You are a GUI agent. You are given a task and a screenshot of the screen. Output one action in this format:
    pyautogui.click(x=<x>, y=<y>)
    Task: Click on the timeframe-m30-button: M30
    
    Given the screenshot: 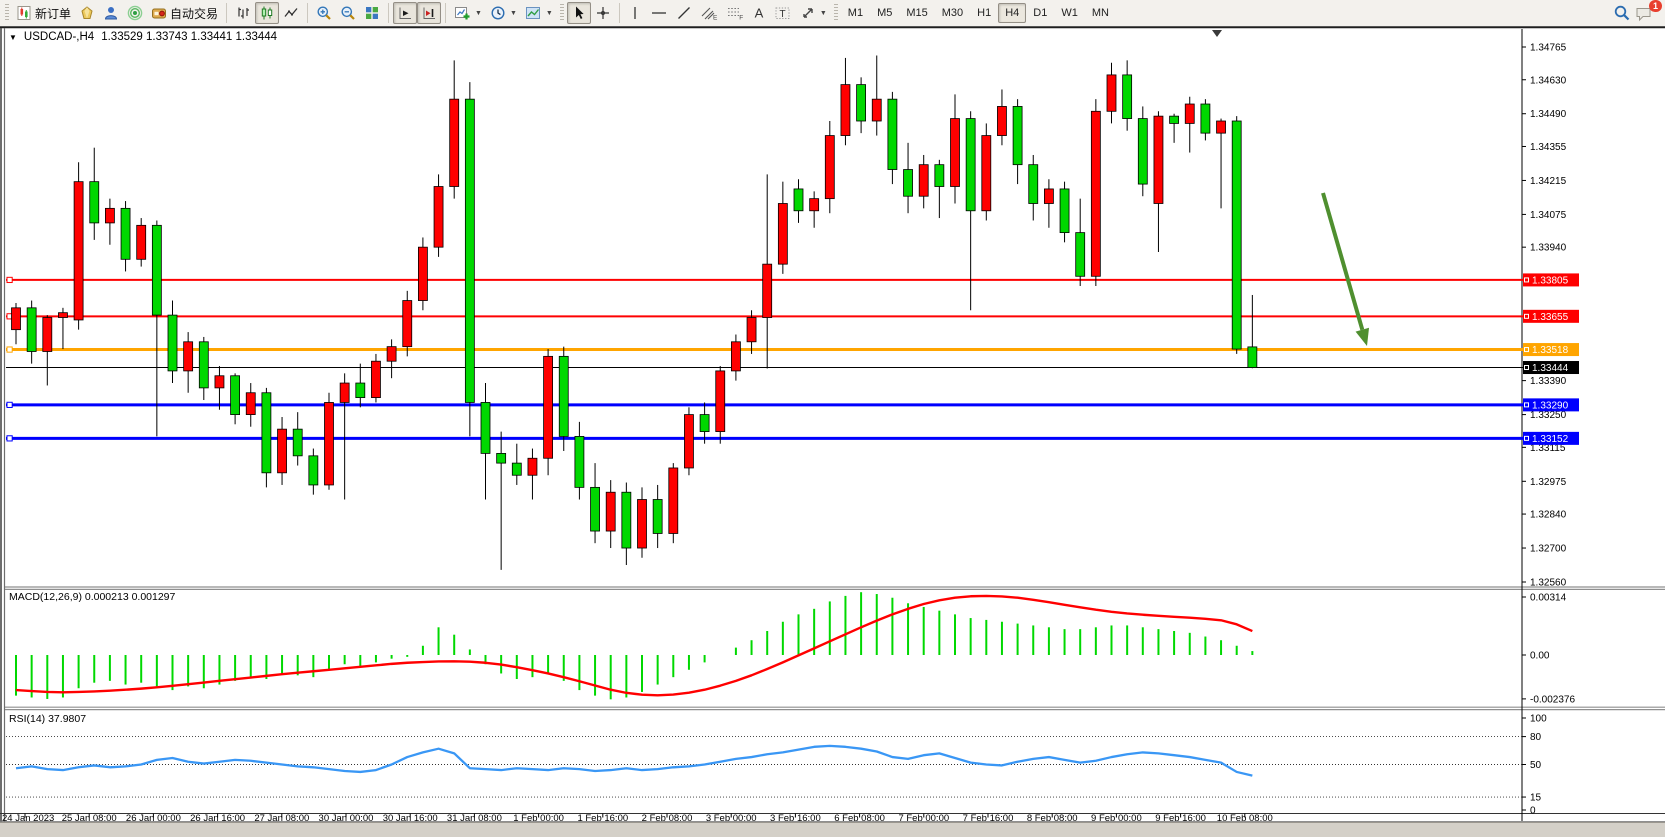 What is the action you would take?
    pyautogui.click(x=952, y=13)
    